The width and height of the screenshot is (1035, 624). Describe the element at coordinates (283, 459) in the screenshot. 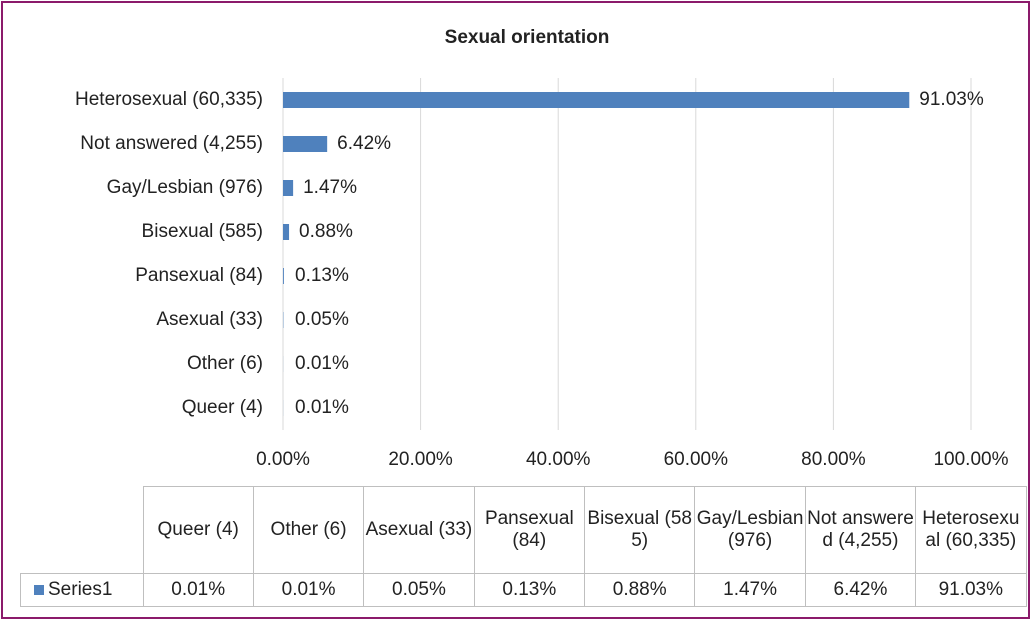

I see `x-tick-label: 0.00%` at that location.